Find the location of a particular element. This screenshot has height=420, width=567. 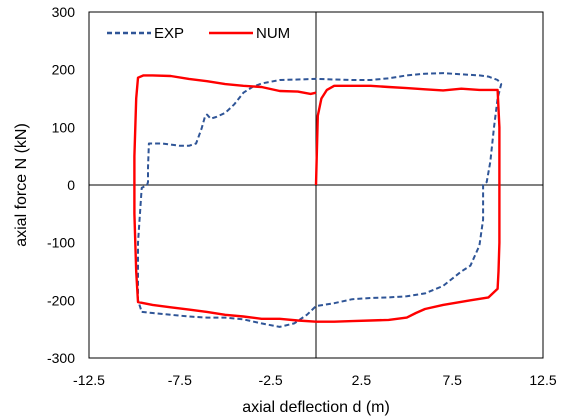

x-tick-label: -2.5 is located at coordinates (271, 380).